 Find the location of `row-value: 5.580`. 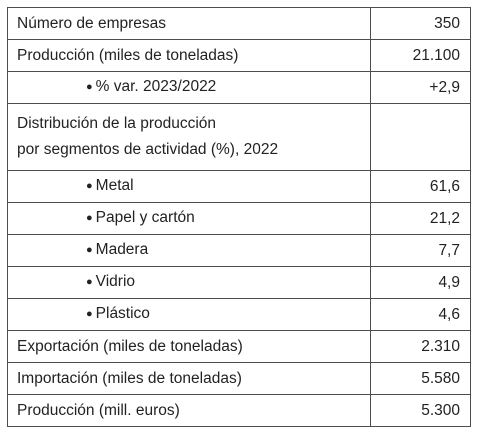

row-value: 5.580 is located at coordinates (420, 378).